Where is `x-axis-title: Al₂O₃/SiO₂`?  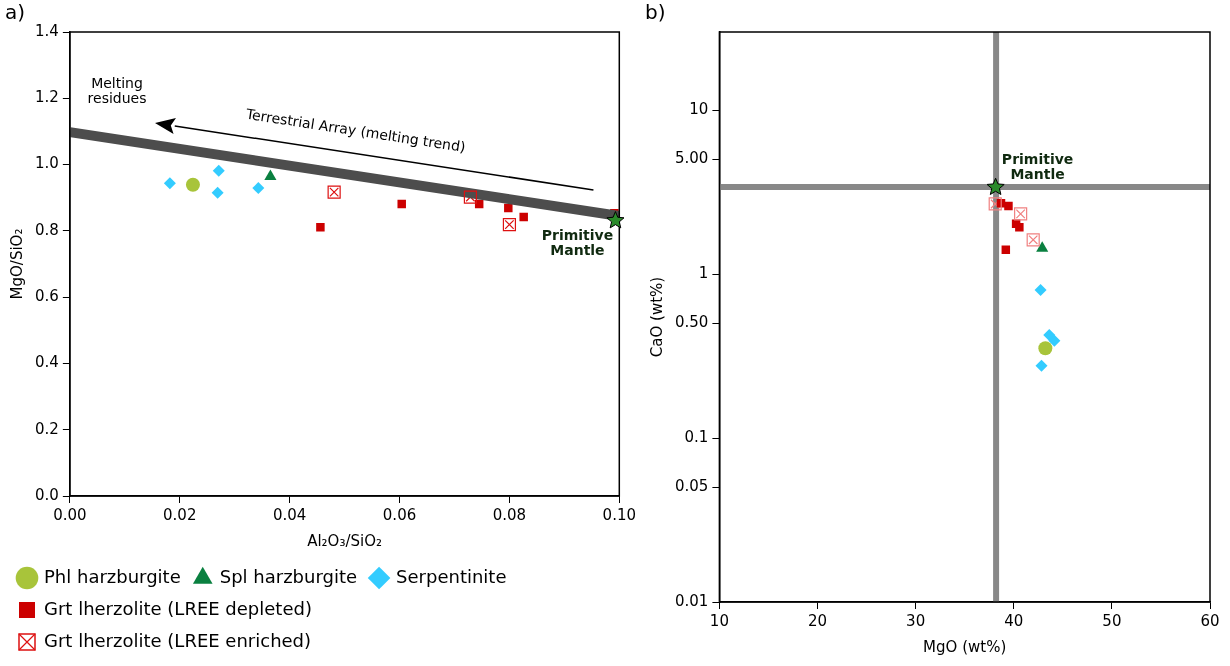
x-axis-title: Al₂O₃/SiO₂ is located at coordinates (344, 540).